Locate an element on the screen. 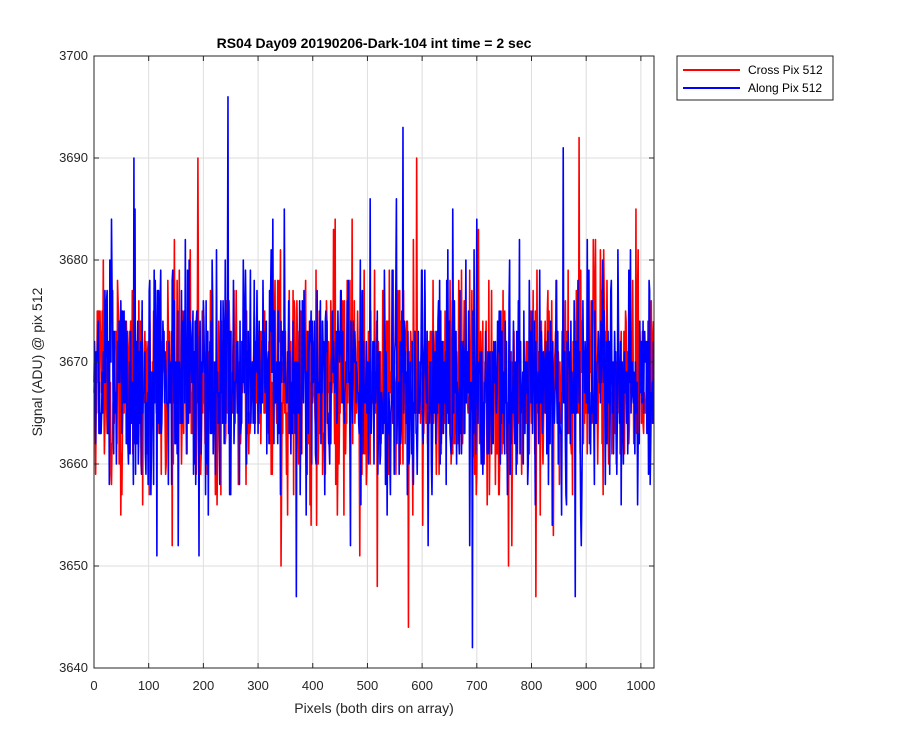 This screenshot has width=900, height=750. y-tick-label: 3700 is located at coordinates (73, 55).